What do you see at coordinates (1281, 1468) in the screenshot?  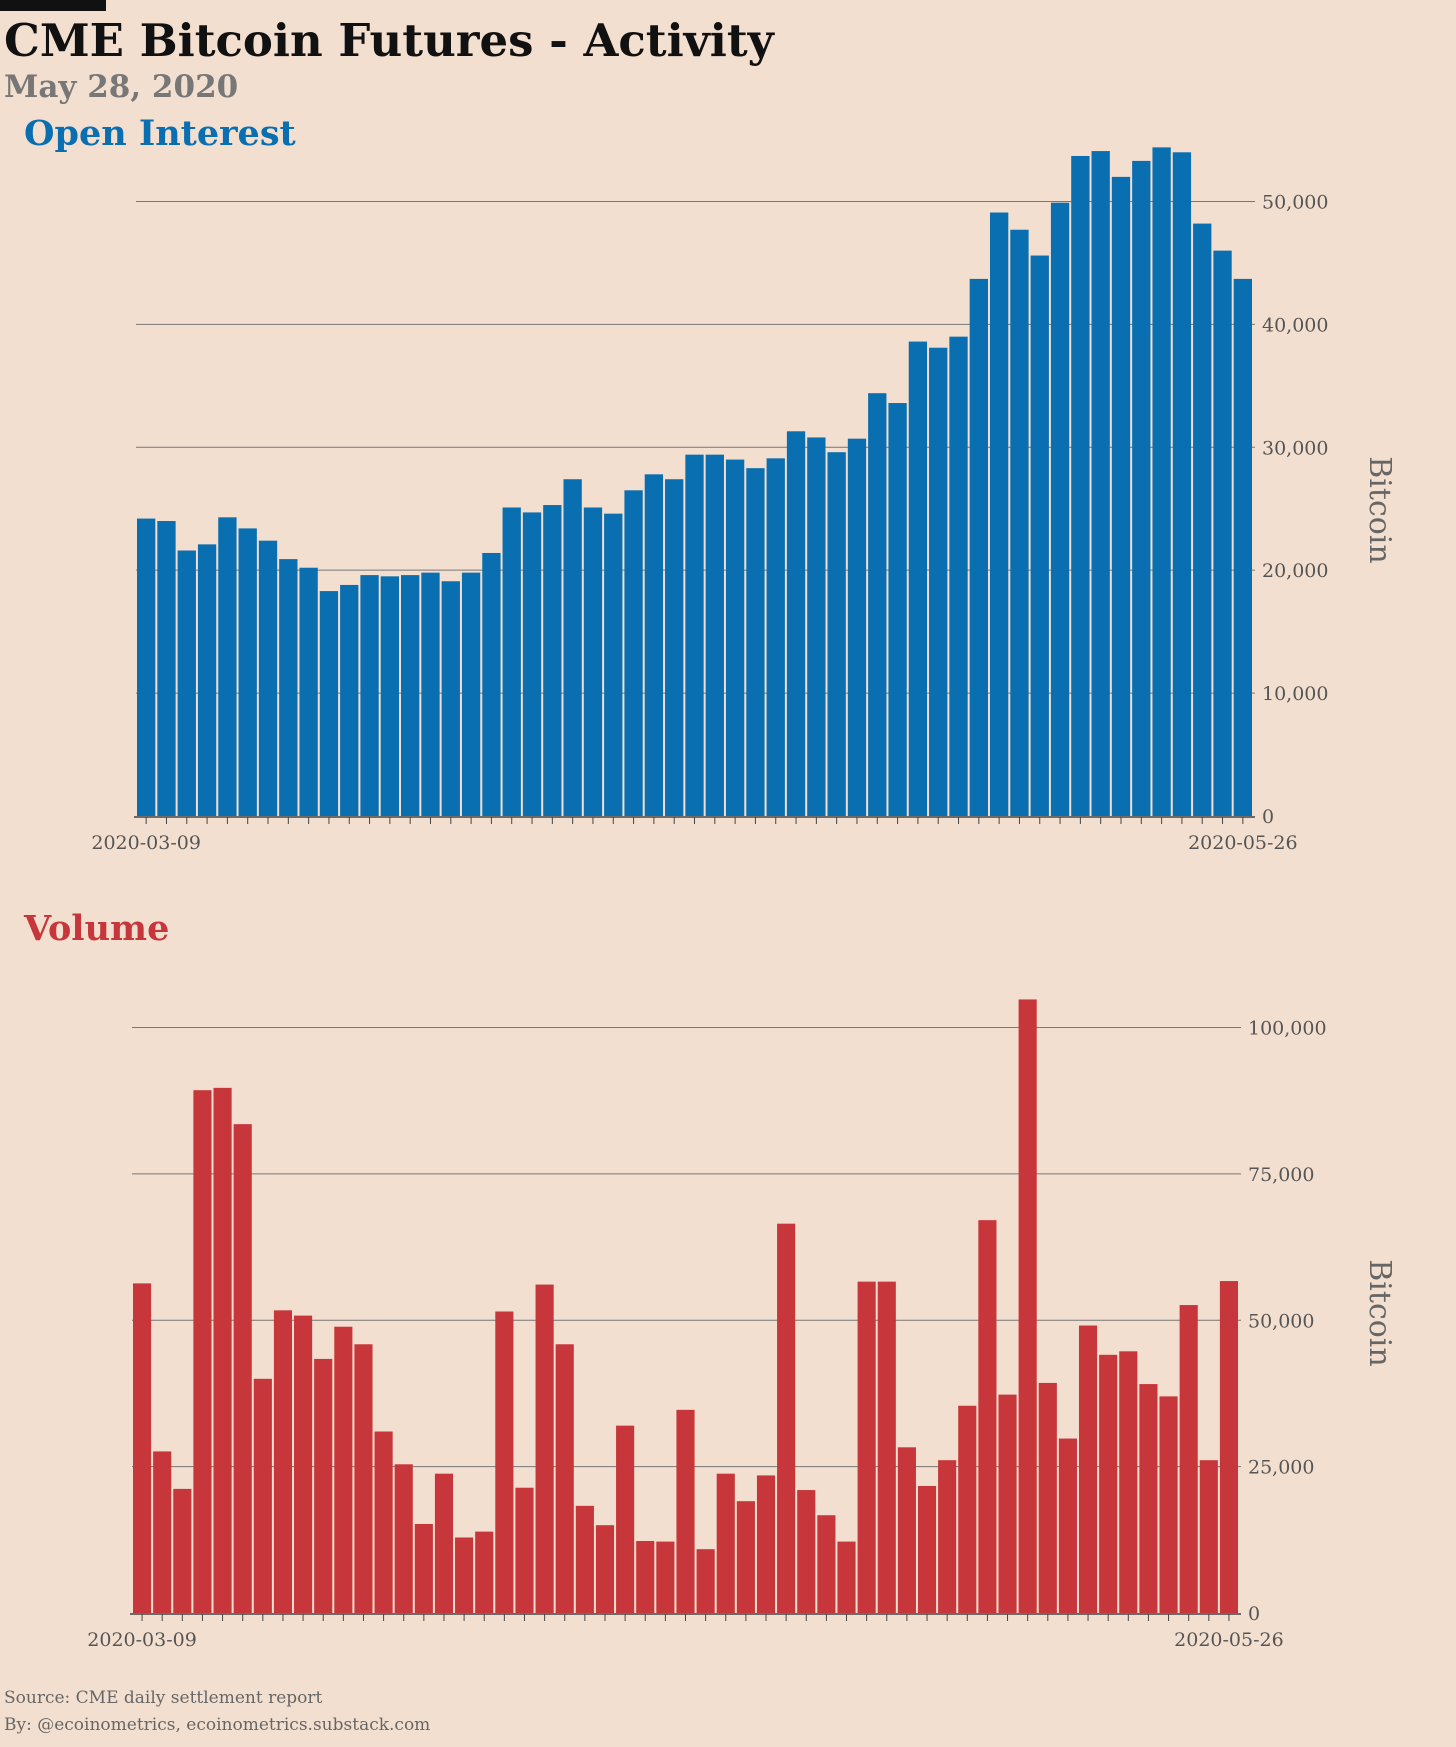 I see `y-tick-label: 25,000` at bounding box center [1281, 1468].